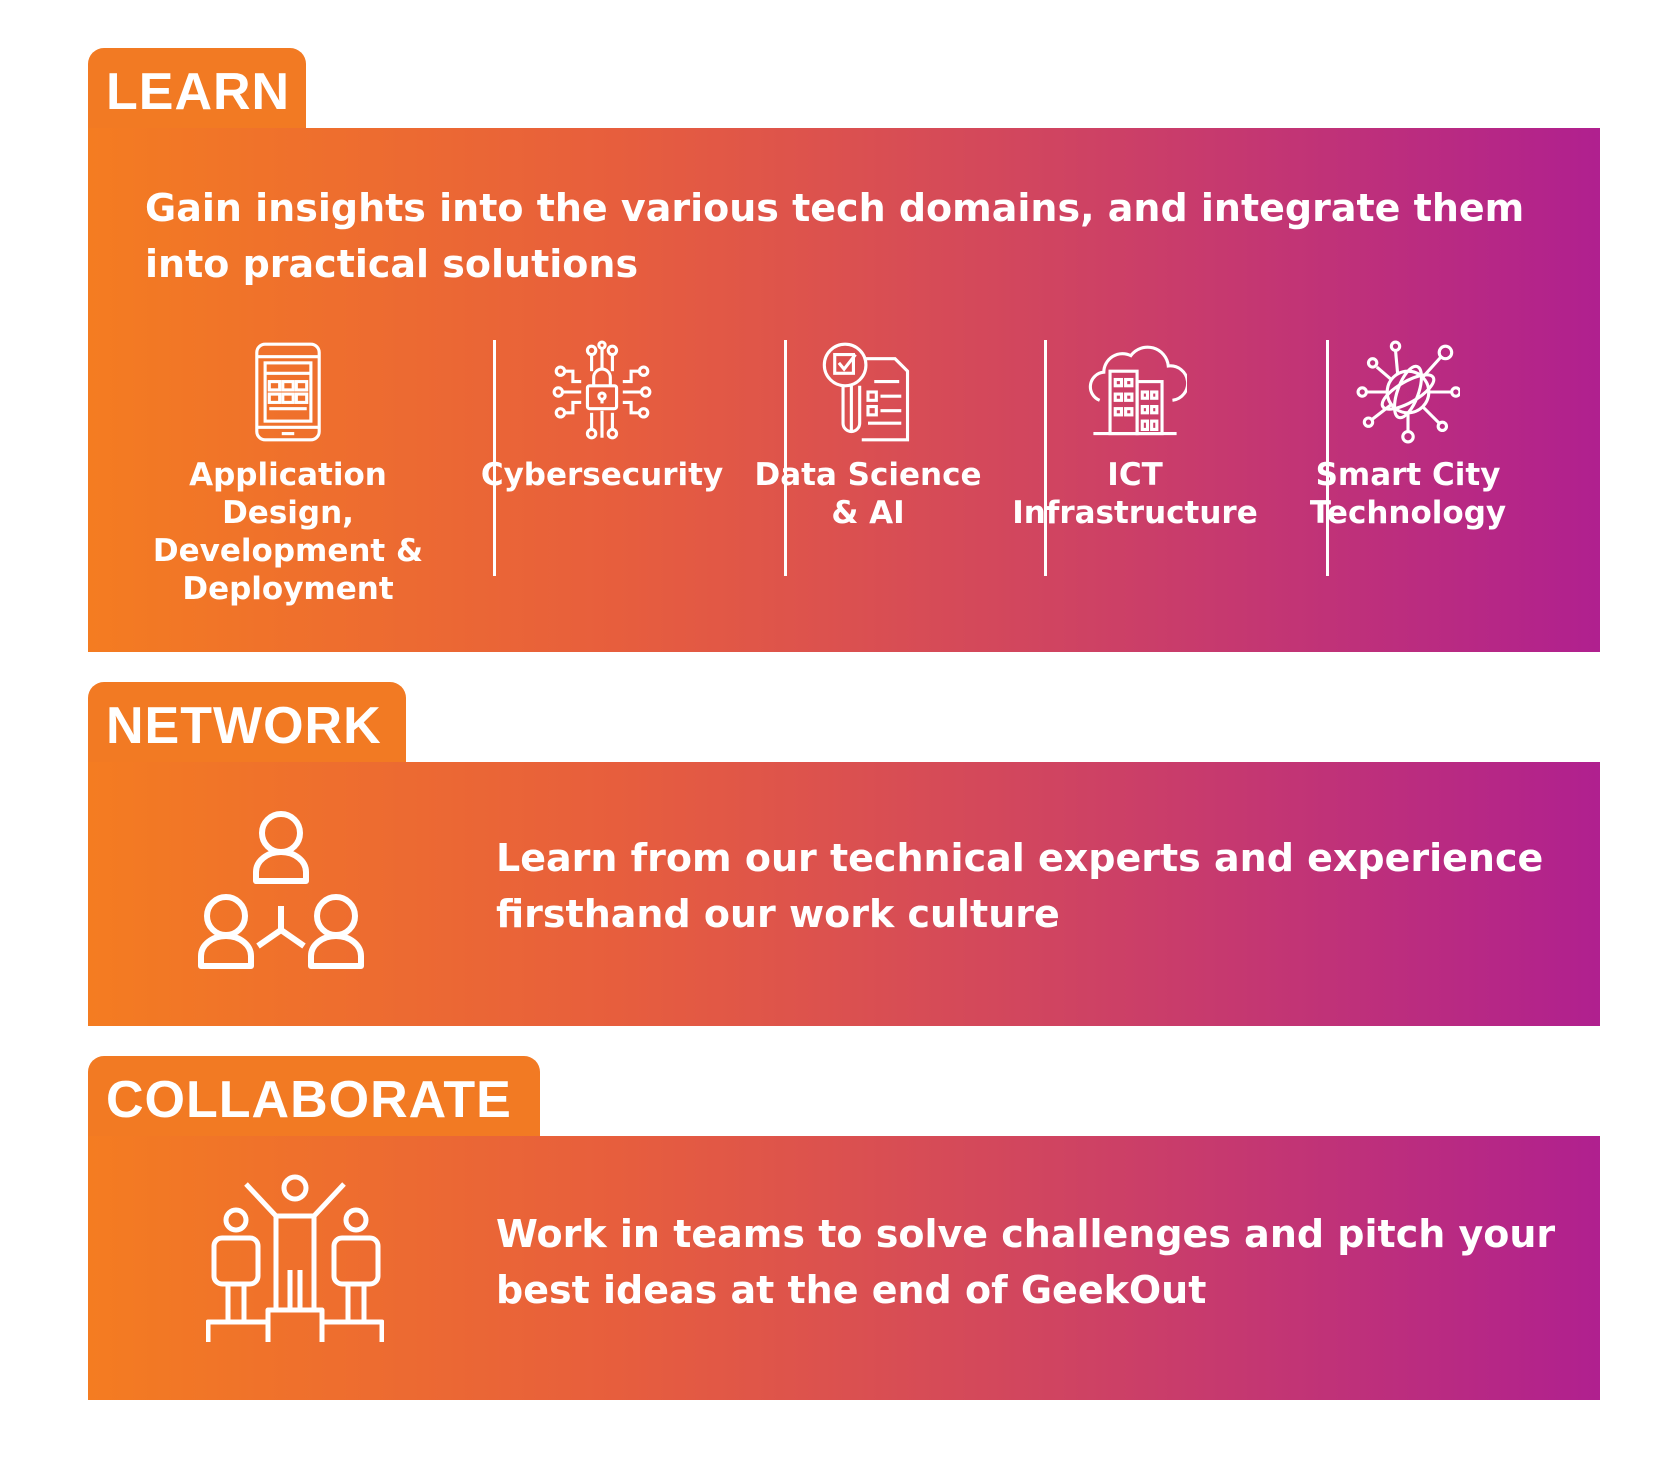  I want to click on domain-cybersecurity: Cybersecurity, so click(602, 458).